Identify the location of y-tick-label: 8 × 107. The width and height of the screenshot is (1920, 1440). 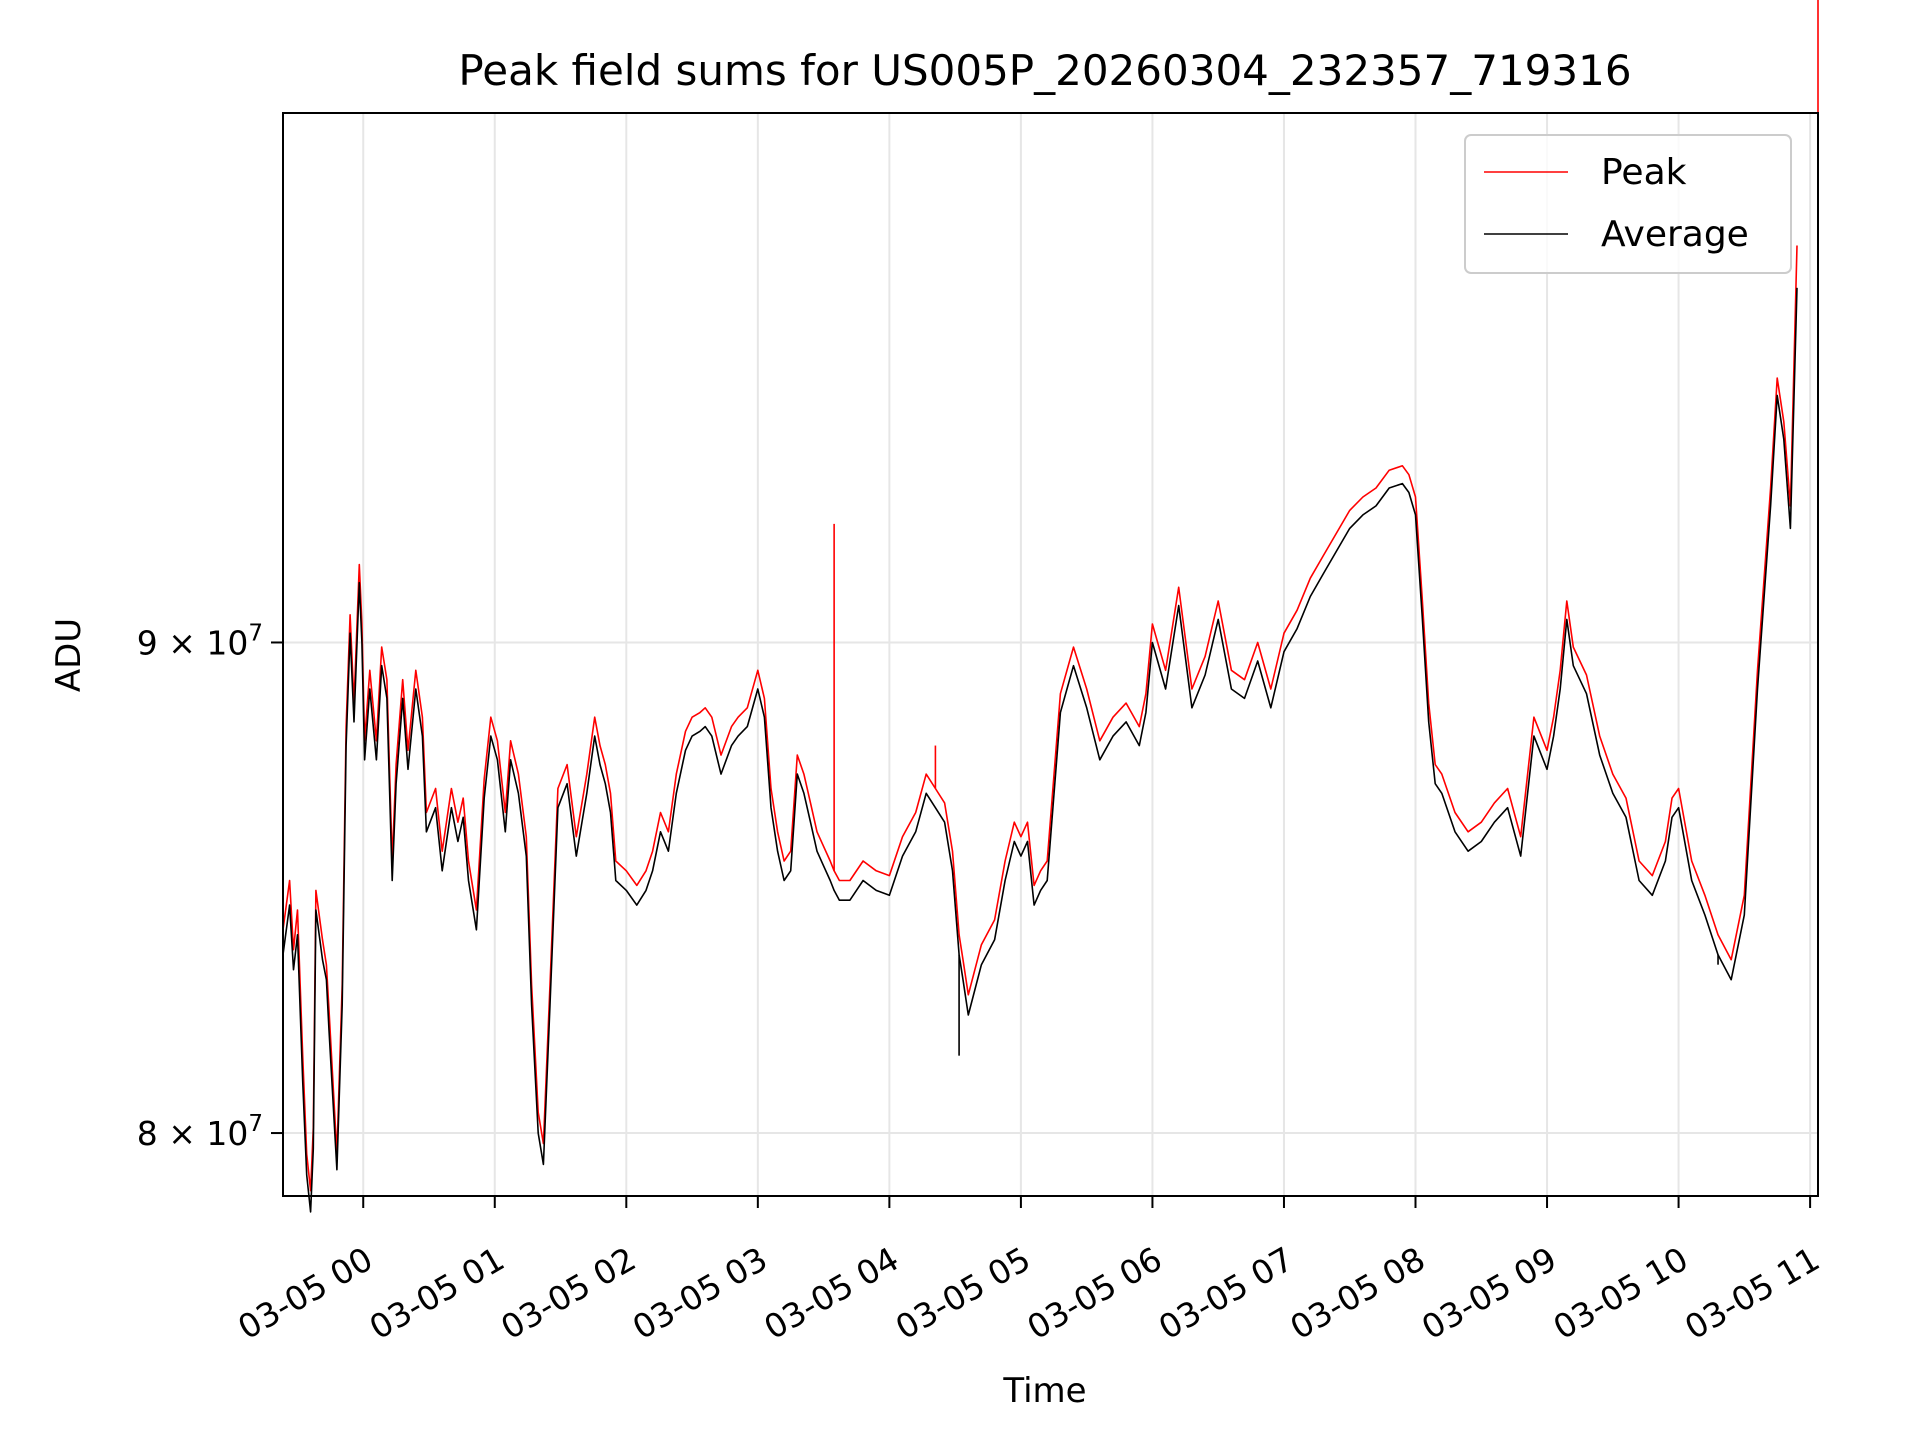
(200, 1132).